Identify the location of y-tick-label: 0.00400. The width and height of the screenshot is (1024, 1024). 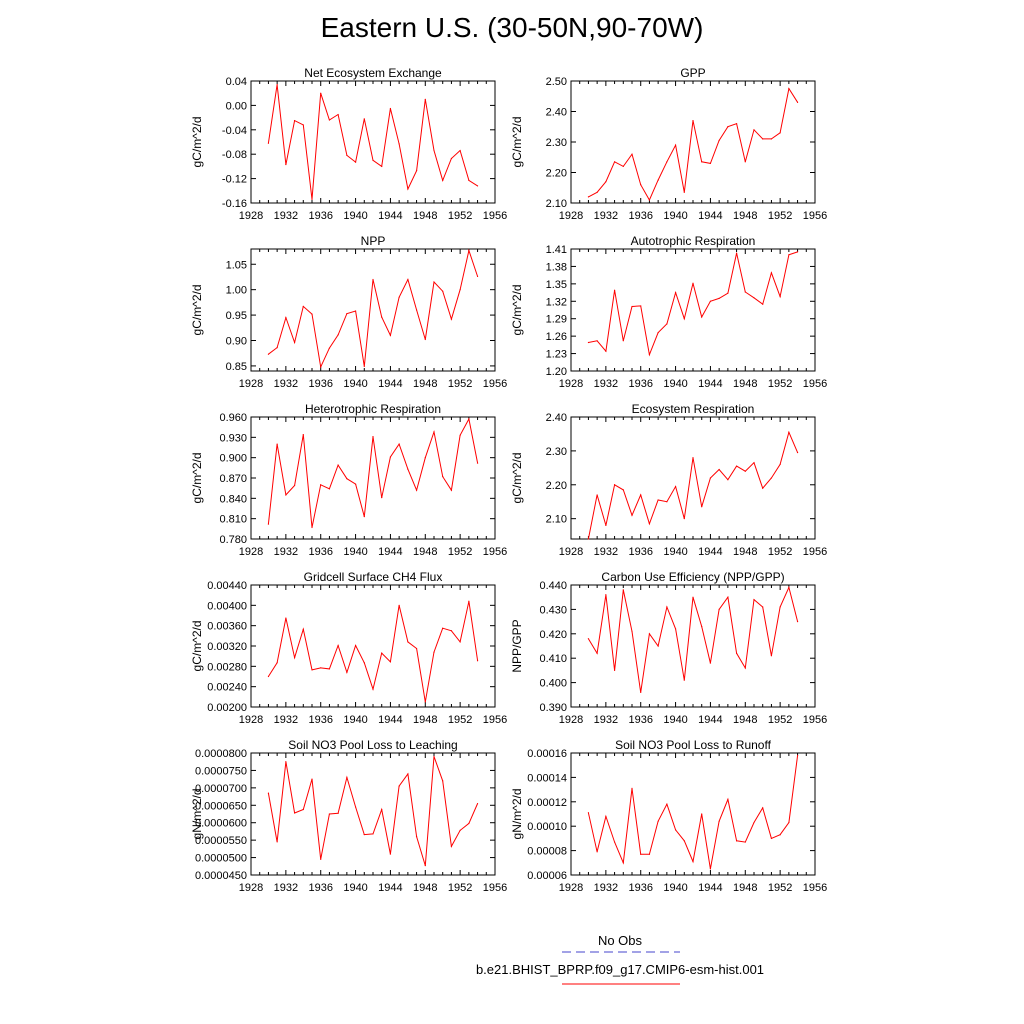
(227, 606).